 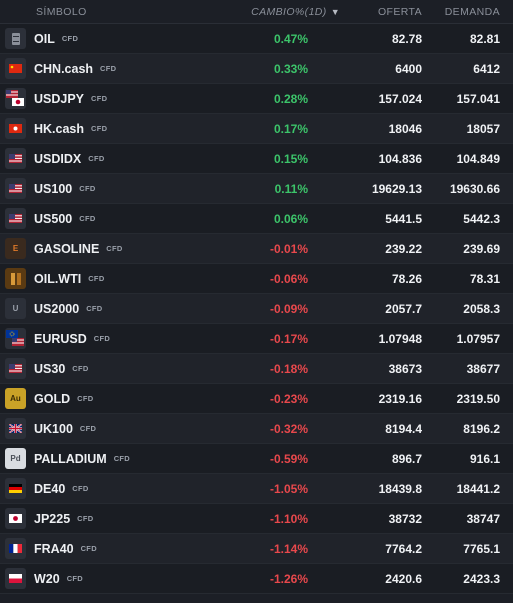 What do you see at coordinates (478, 338) in the screenshot?
I see `ask-price: 1.07957` at bounding box center [478, 338].